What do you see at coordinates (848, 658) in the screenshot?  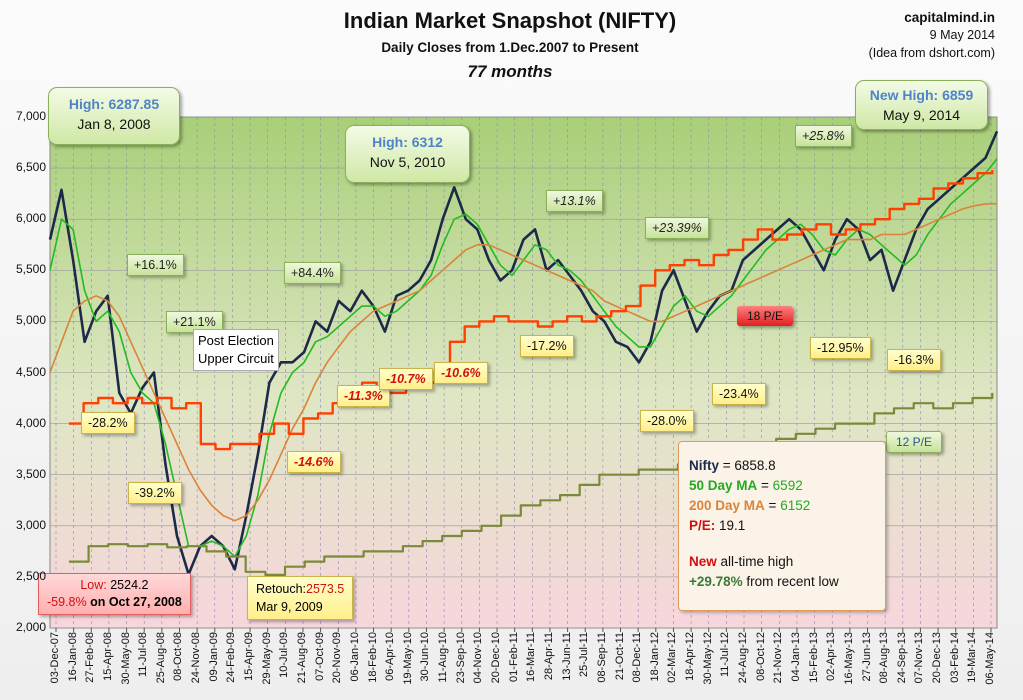 I see `x-tick-label: 16-May-13` at bounding box center [848, 658].